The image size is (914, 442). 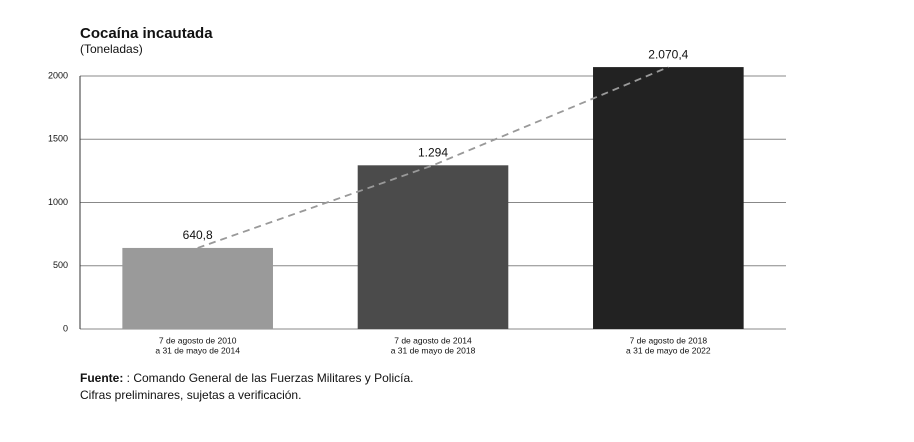 I want to click on y-tick-label: 0, so click(x=65, y=328).